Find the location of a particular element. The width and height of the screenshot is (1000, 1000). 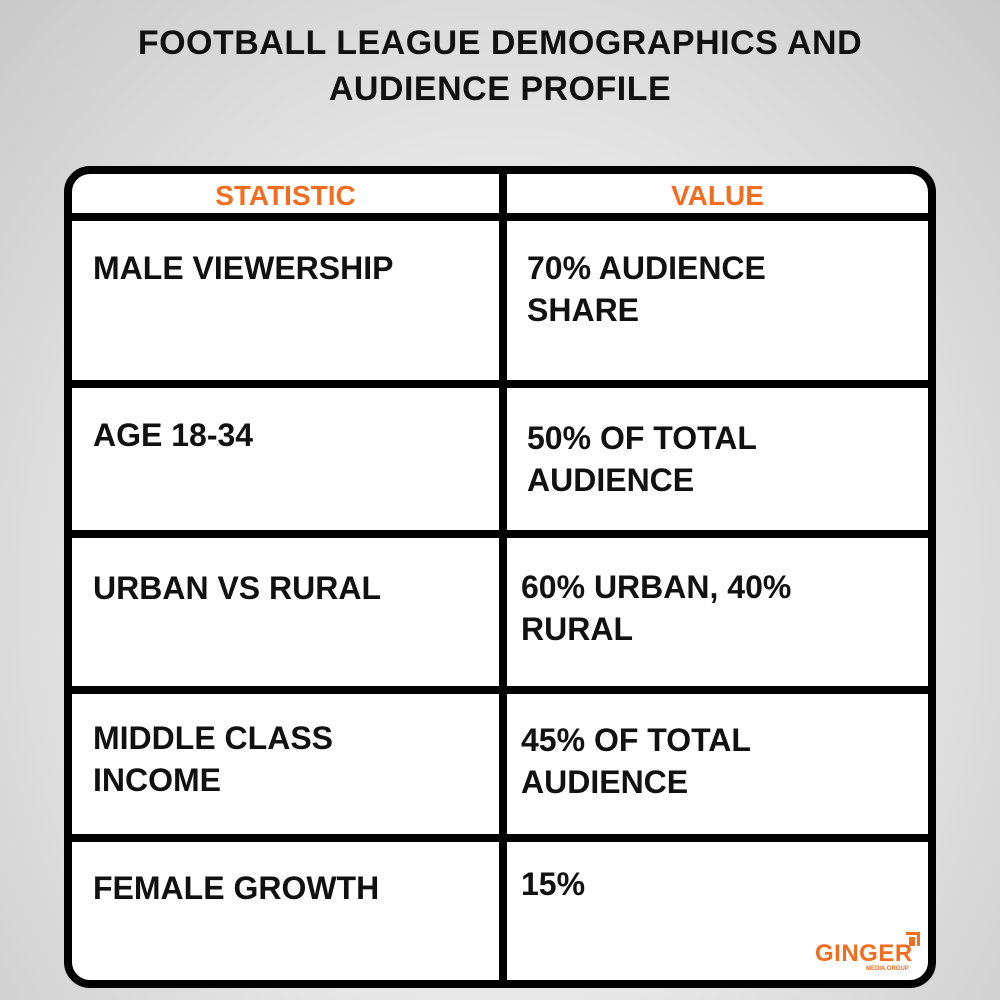

statistic-cell: AGE 18-34 is located at coordinates (173, 435).